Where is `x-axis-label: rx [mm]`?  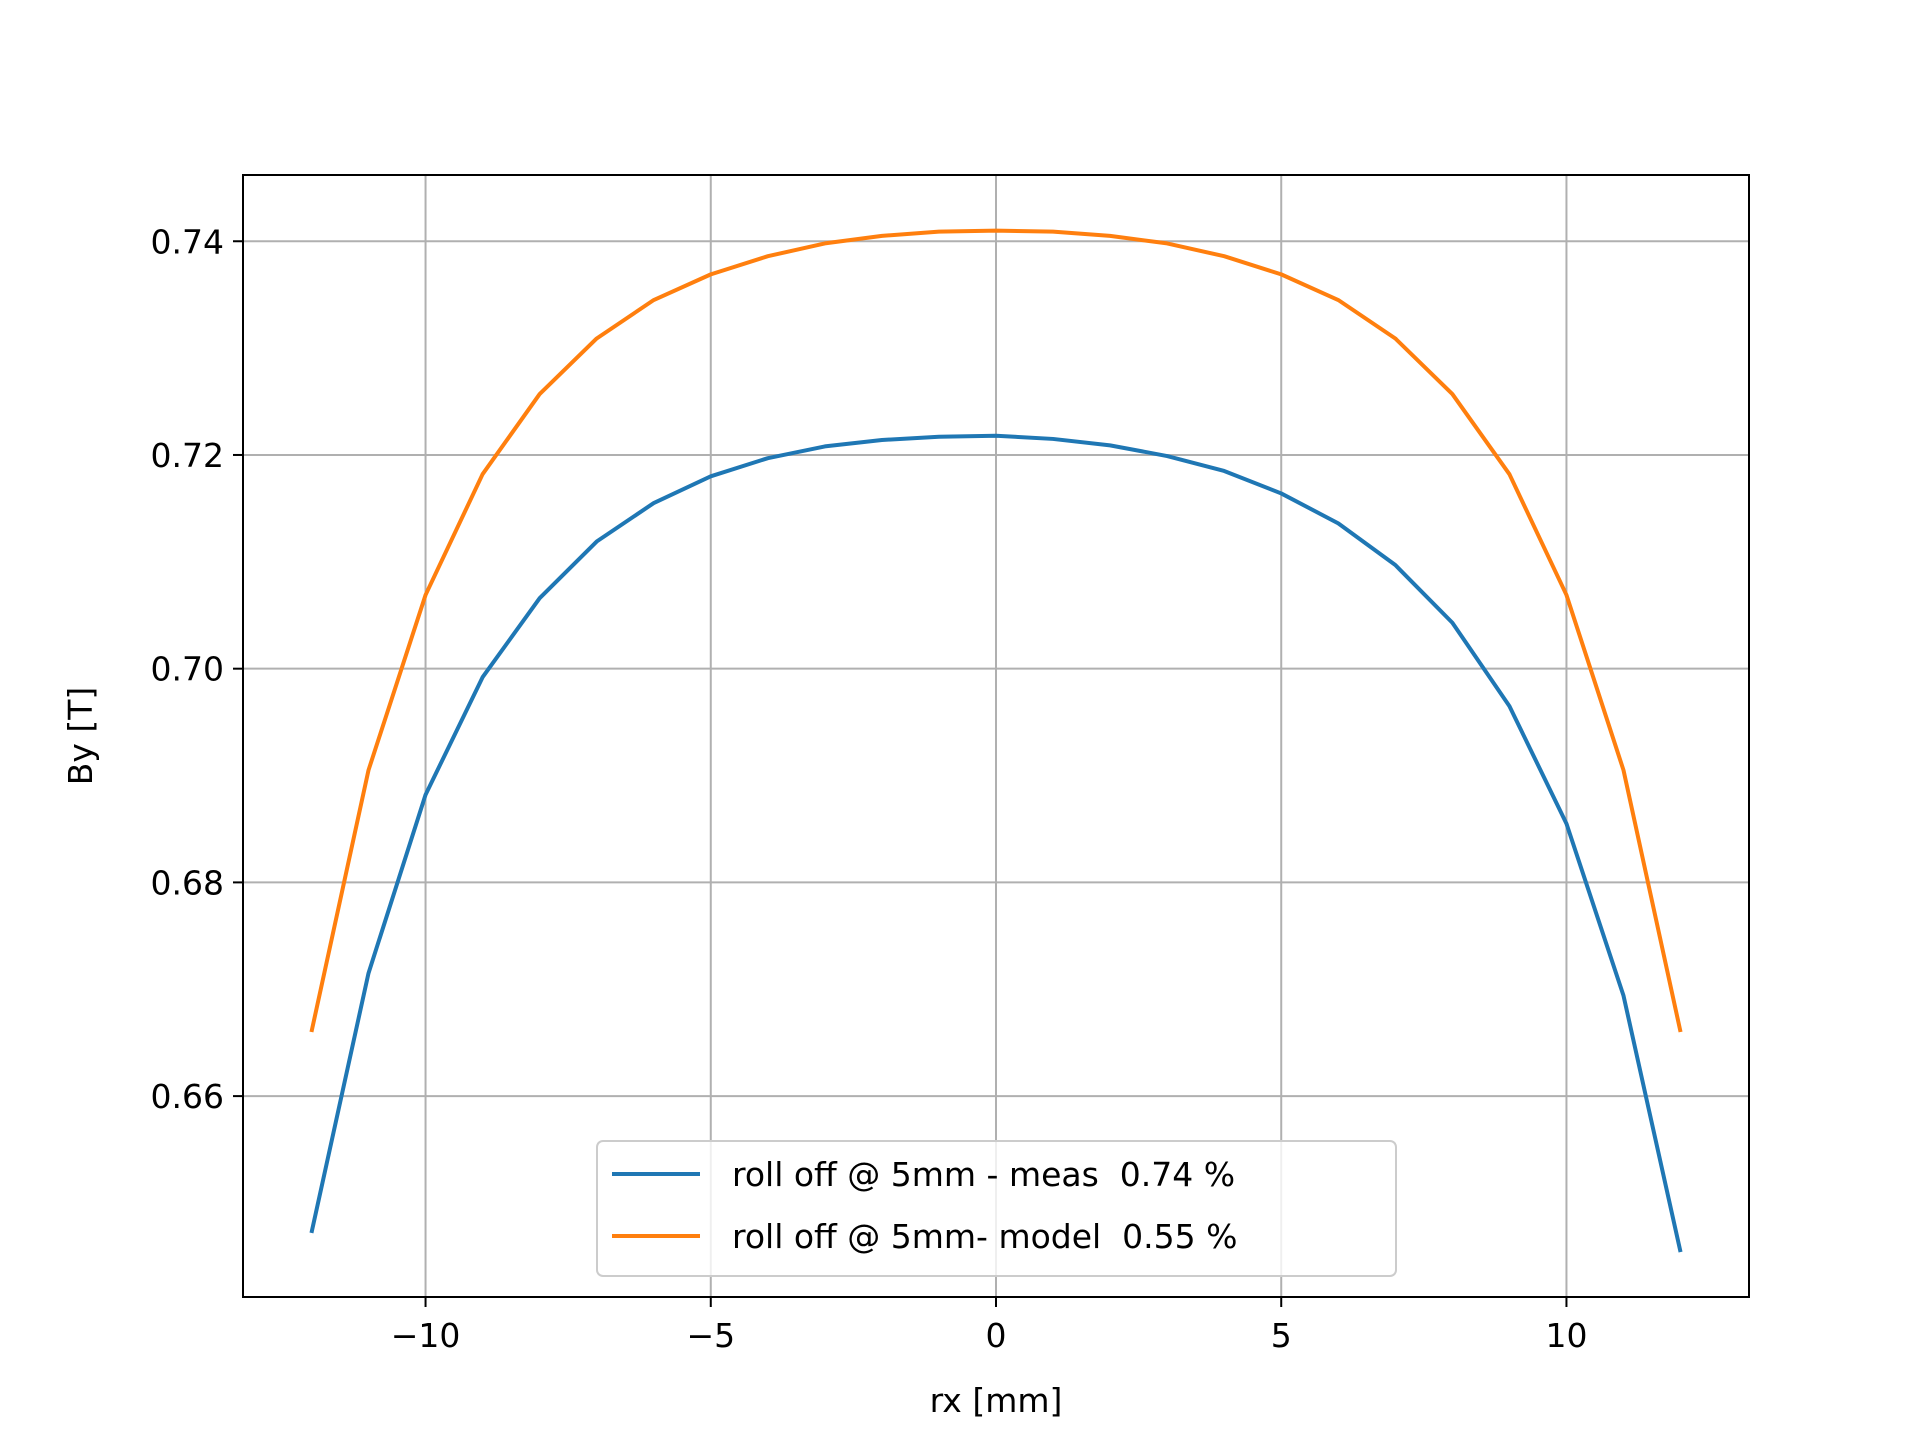 x-axis-label: rx [mm] is located at coordinates (996, 1400).